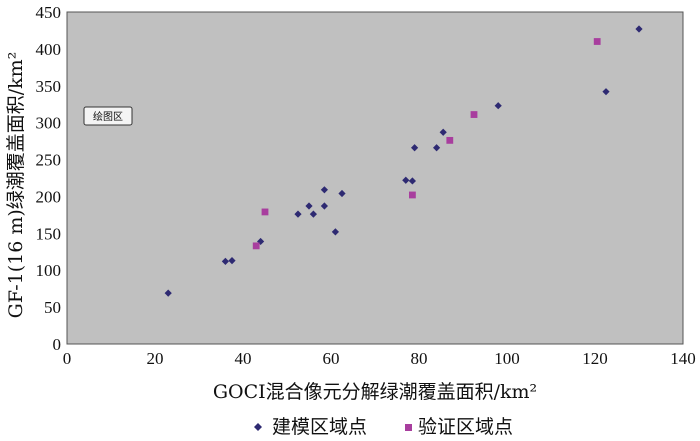 The image size is (700, 441). Describe the element at coordinates (507, 358) in the screenshot. I see `x-tick-label: 100` at that location.